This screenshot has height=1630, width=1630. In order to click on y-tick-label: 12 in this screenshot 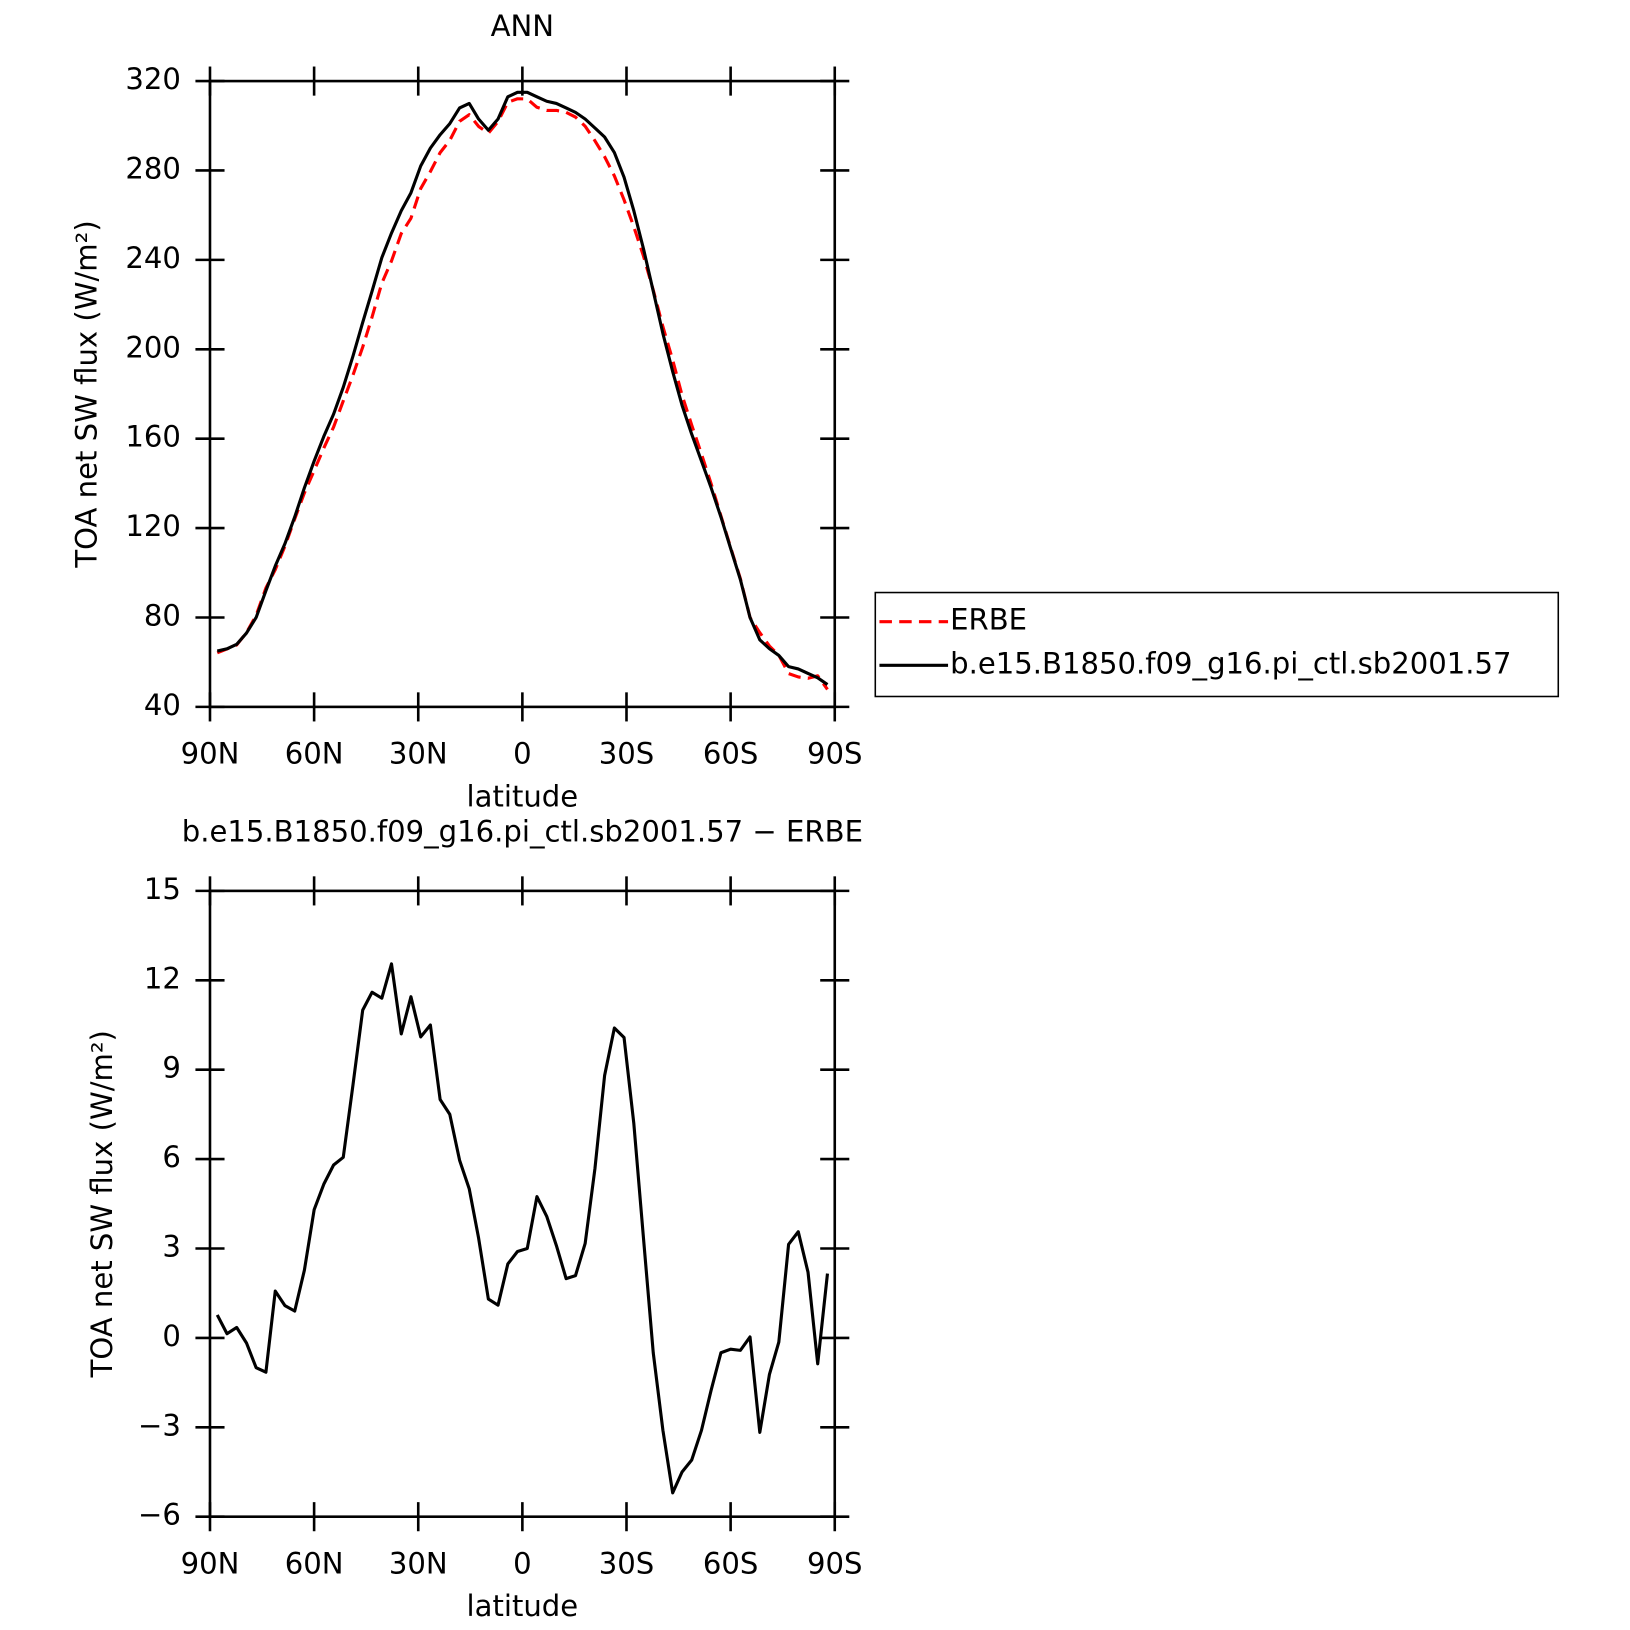, I will do `click(162, 978)`.